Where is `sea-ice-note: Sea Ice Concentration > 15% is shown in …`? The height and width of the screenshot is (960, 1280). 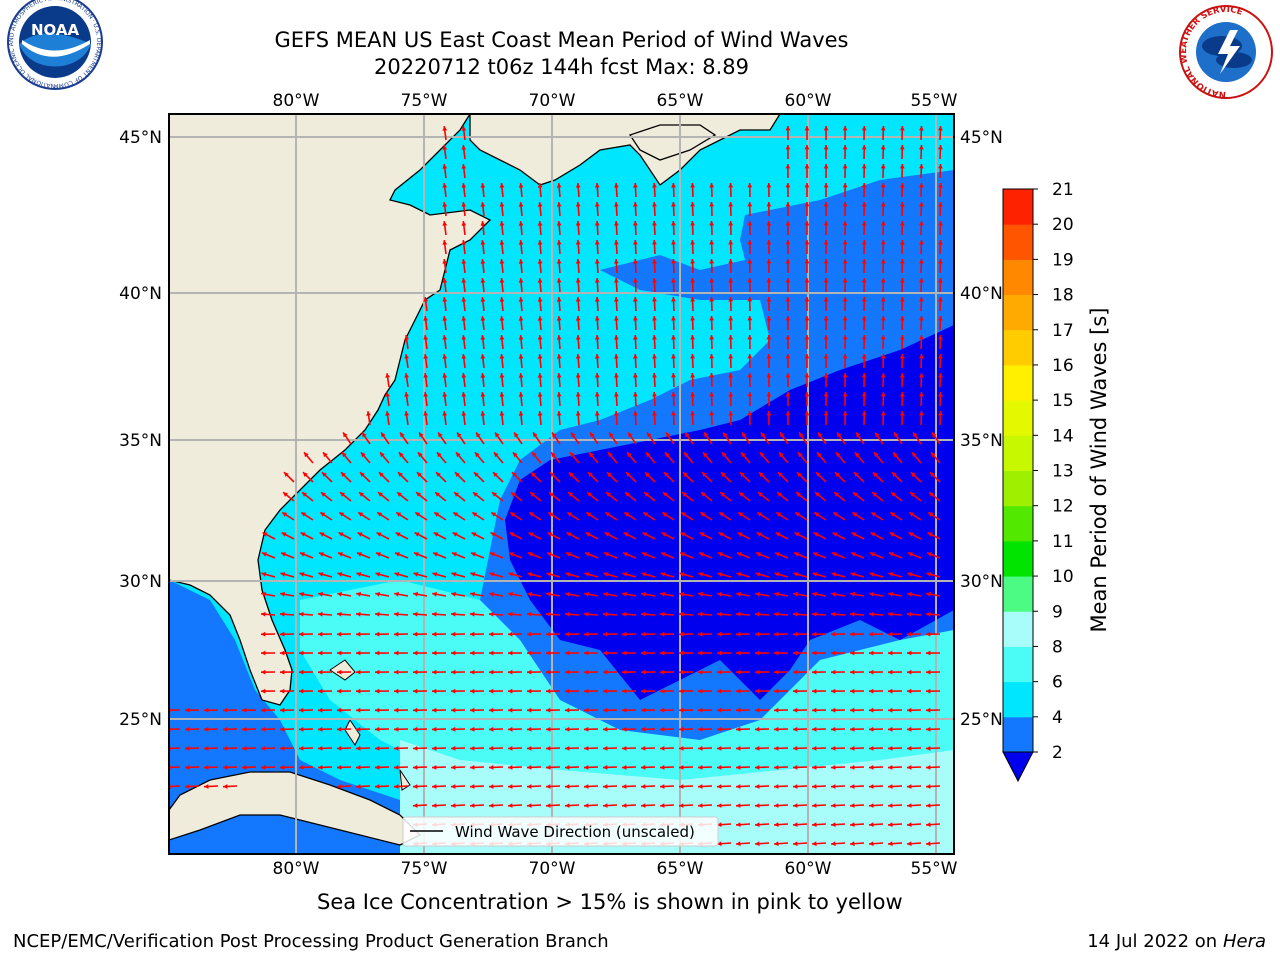
sea-ice-note: Sea Ice Concentration > 15% is shown in … is located at coordinates (610, 902).